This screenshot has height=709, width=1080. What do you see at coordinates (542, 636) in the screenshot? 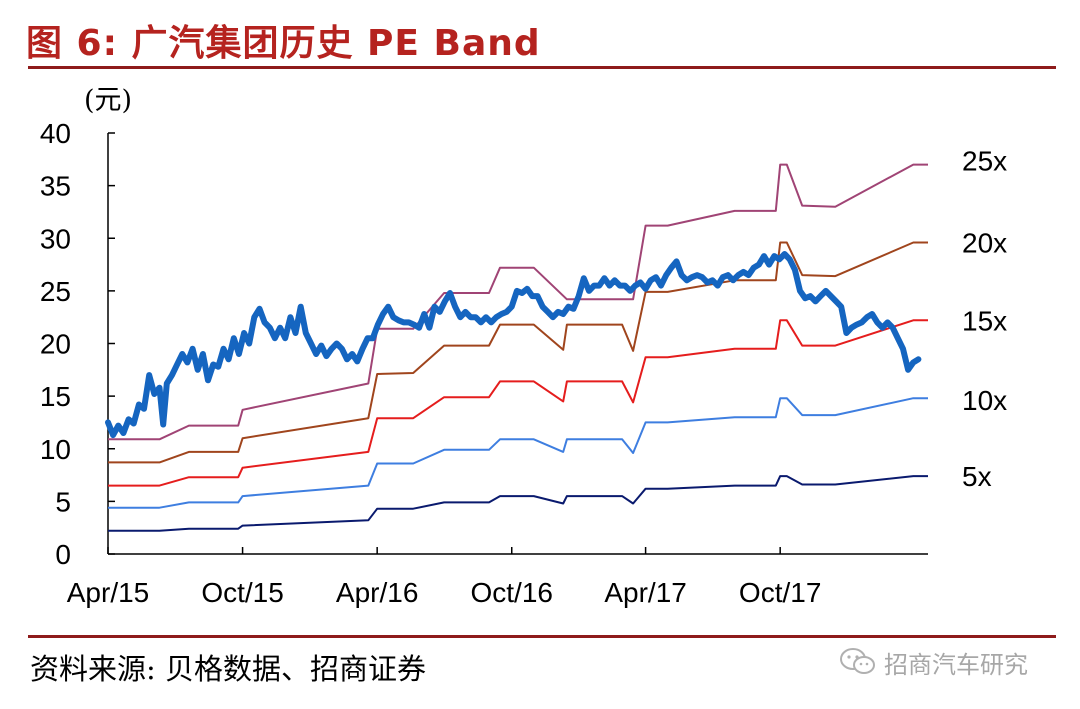
I see `source-rule` at bounding box center [542, 636].